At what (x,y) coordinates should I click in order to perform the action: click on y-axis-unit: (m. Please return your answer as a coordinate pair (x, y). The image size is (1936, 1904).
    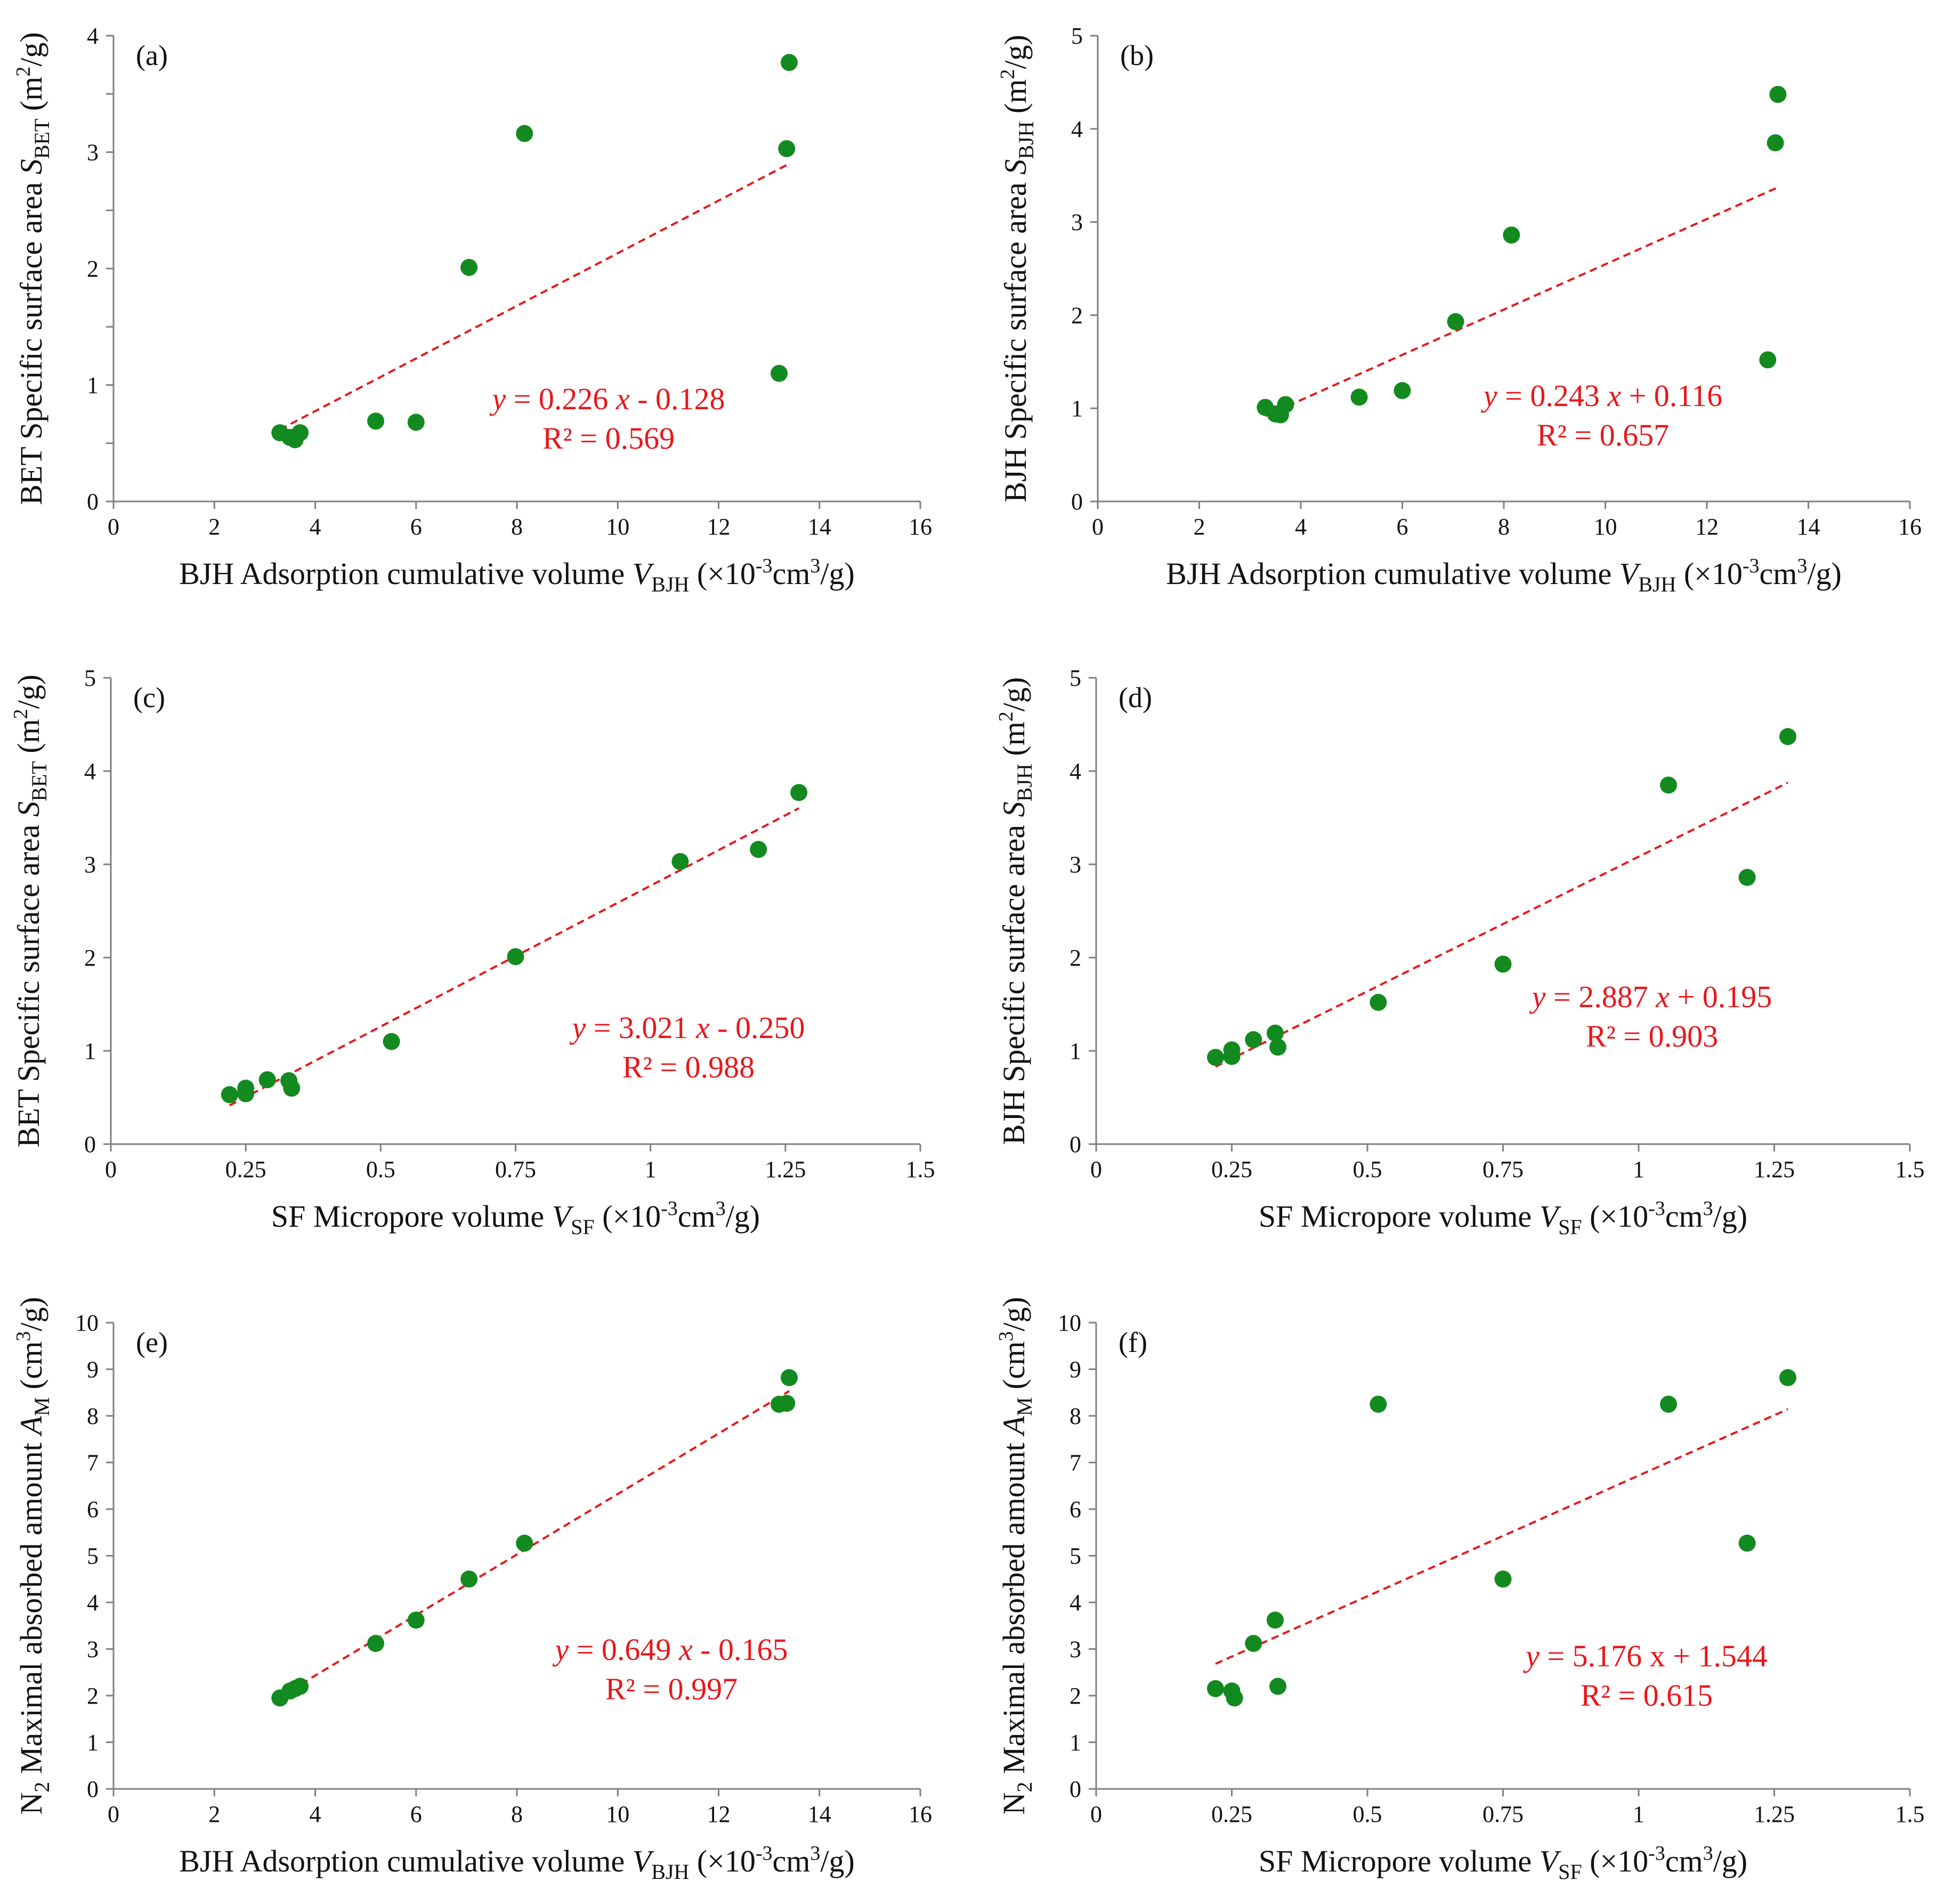
    Looking at the image, I should click on (31, 98).